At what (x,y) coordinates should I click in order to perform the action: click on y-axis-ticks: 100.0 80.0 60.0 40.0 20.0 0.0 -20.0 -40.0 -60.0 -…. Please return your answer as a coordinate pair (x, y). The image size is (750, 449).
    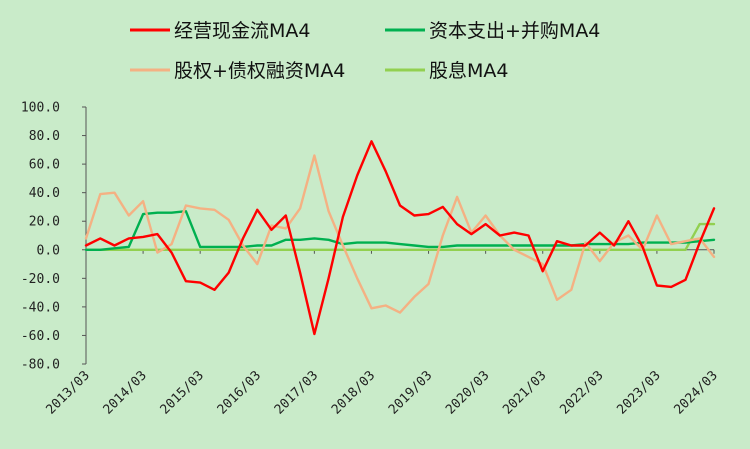
    Looking at the image, I should click on (53, 237).